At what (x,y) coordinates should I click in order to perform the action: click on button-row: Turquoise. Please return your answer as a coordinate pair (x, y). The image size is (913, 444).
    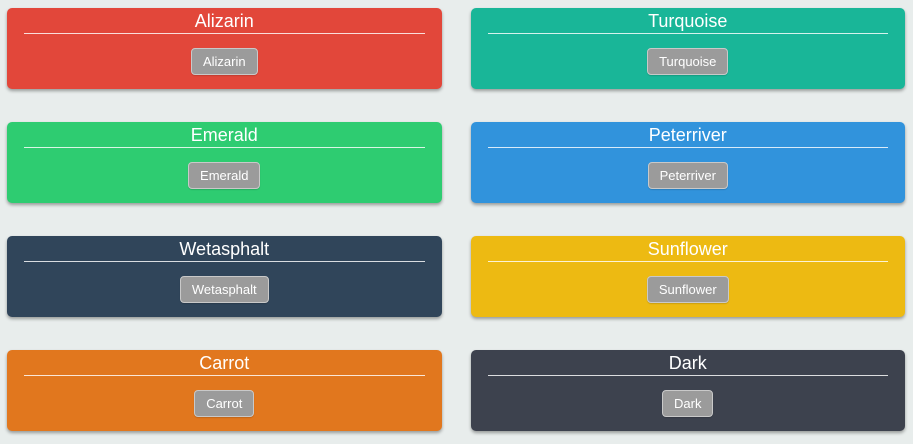
    Looking at the image, I should click on (688, 61).